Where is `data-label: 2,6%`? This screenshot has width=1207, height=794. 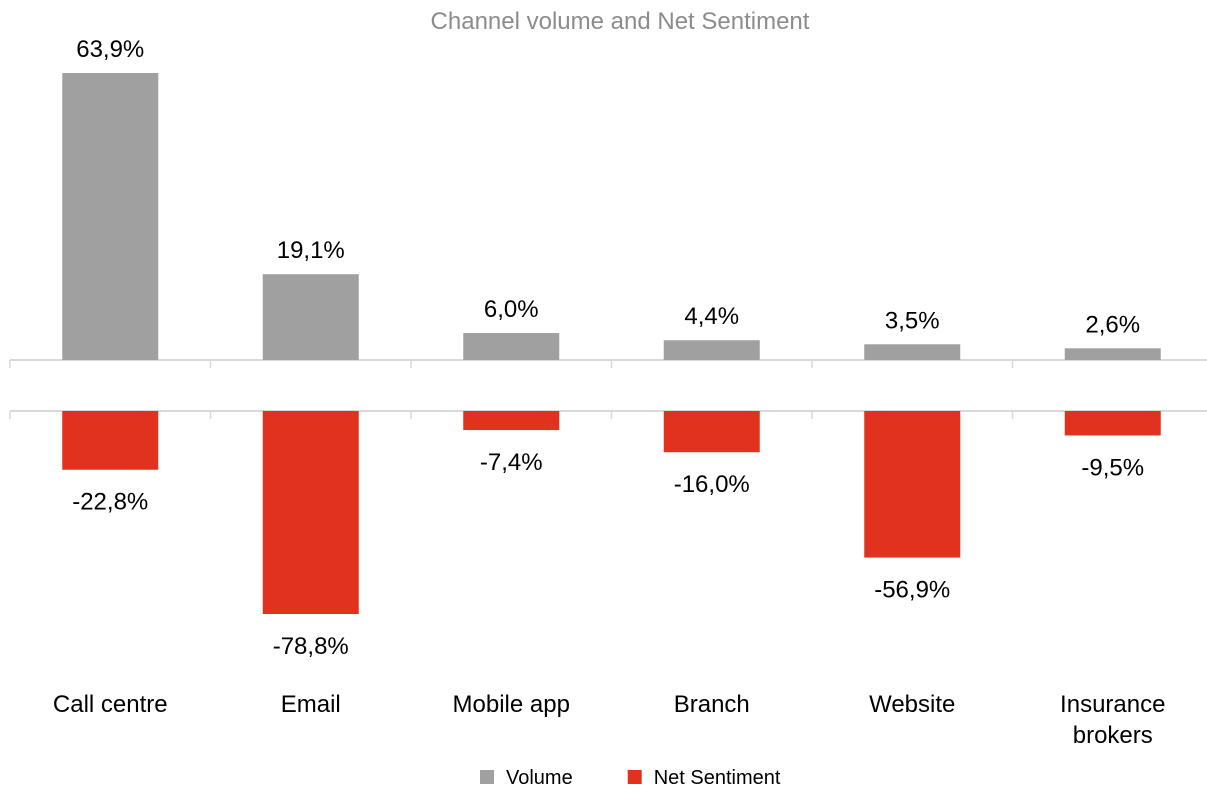
data-label: 2,6% is located at coordinates (1112, 324).